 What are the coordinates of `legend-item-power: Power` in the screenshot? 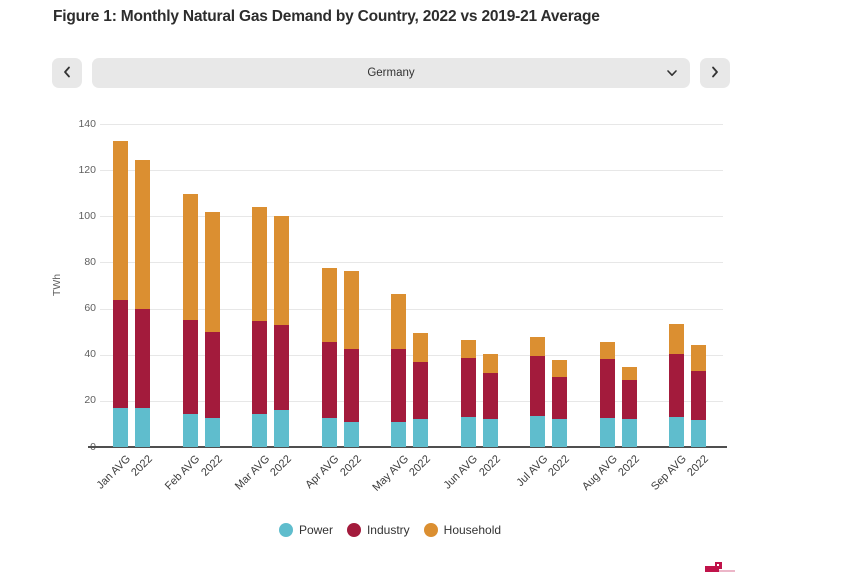 It's located at (305, 530).